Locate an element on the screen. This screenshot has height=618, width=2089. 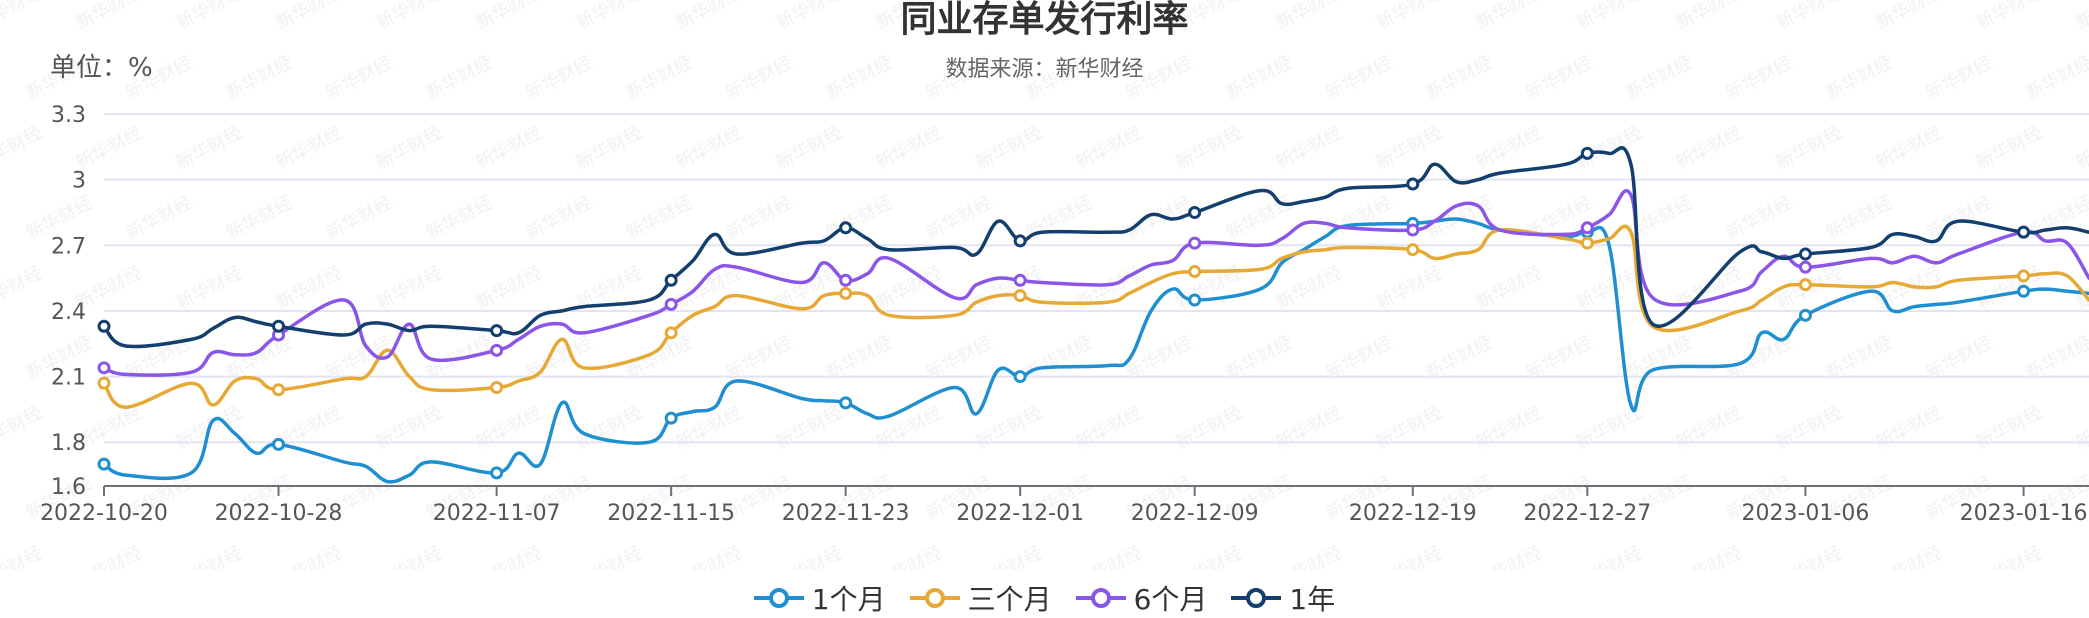
legend-item-3m: 三个月 is located at coordinates (980, 598).